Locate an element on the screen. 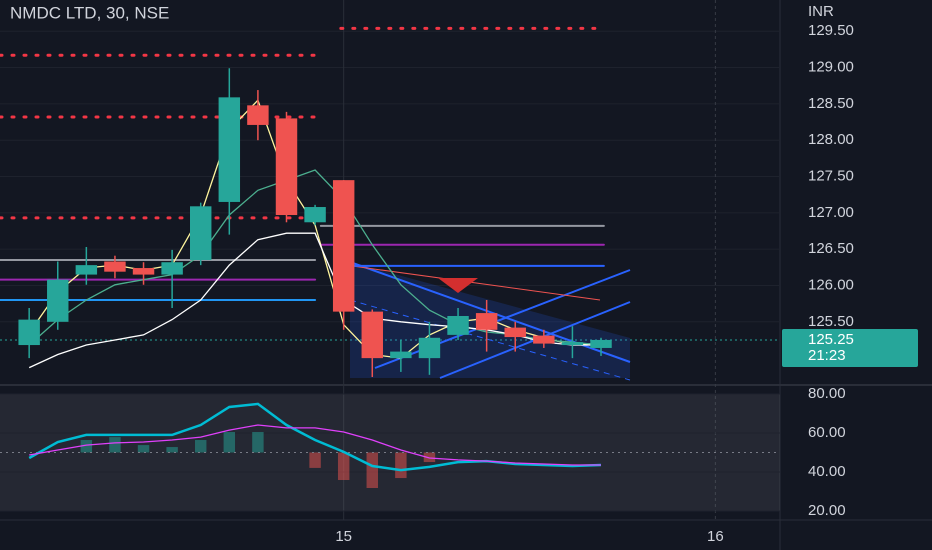  last-price-label: 125.25 is located at coordinates (831, 339).